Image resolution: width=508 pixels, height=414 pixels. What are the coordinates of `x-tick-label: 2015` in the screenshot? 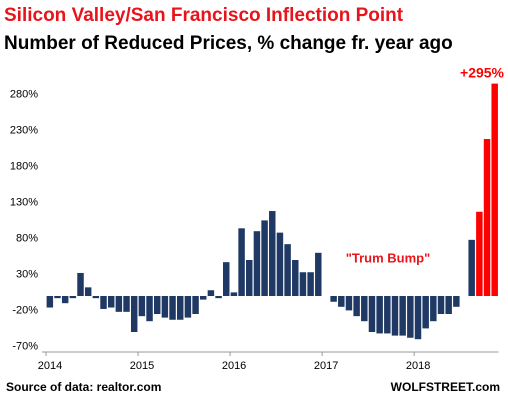 It's located at (142, 366).